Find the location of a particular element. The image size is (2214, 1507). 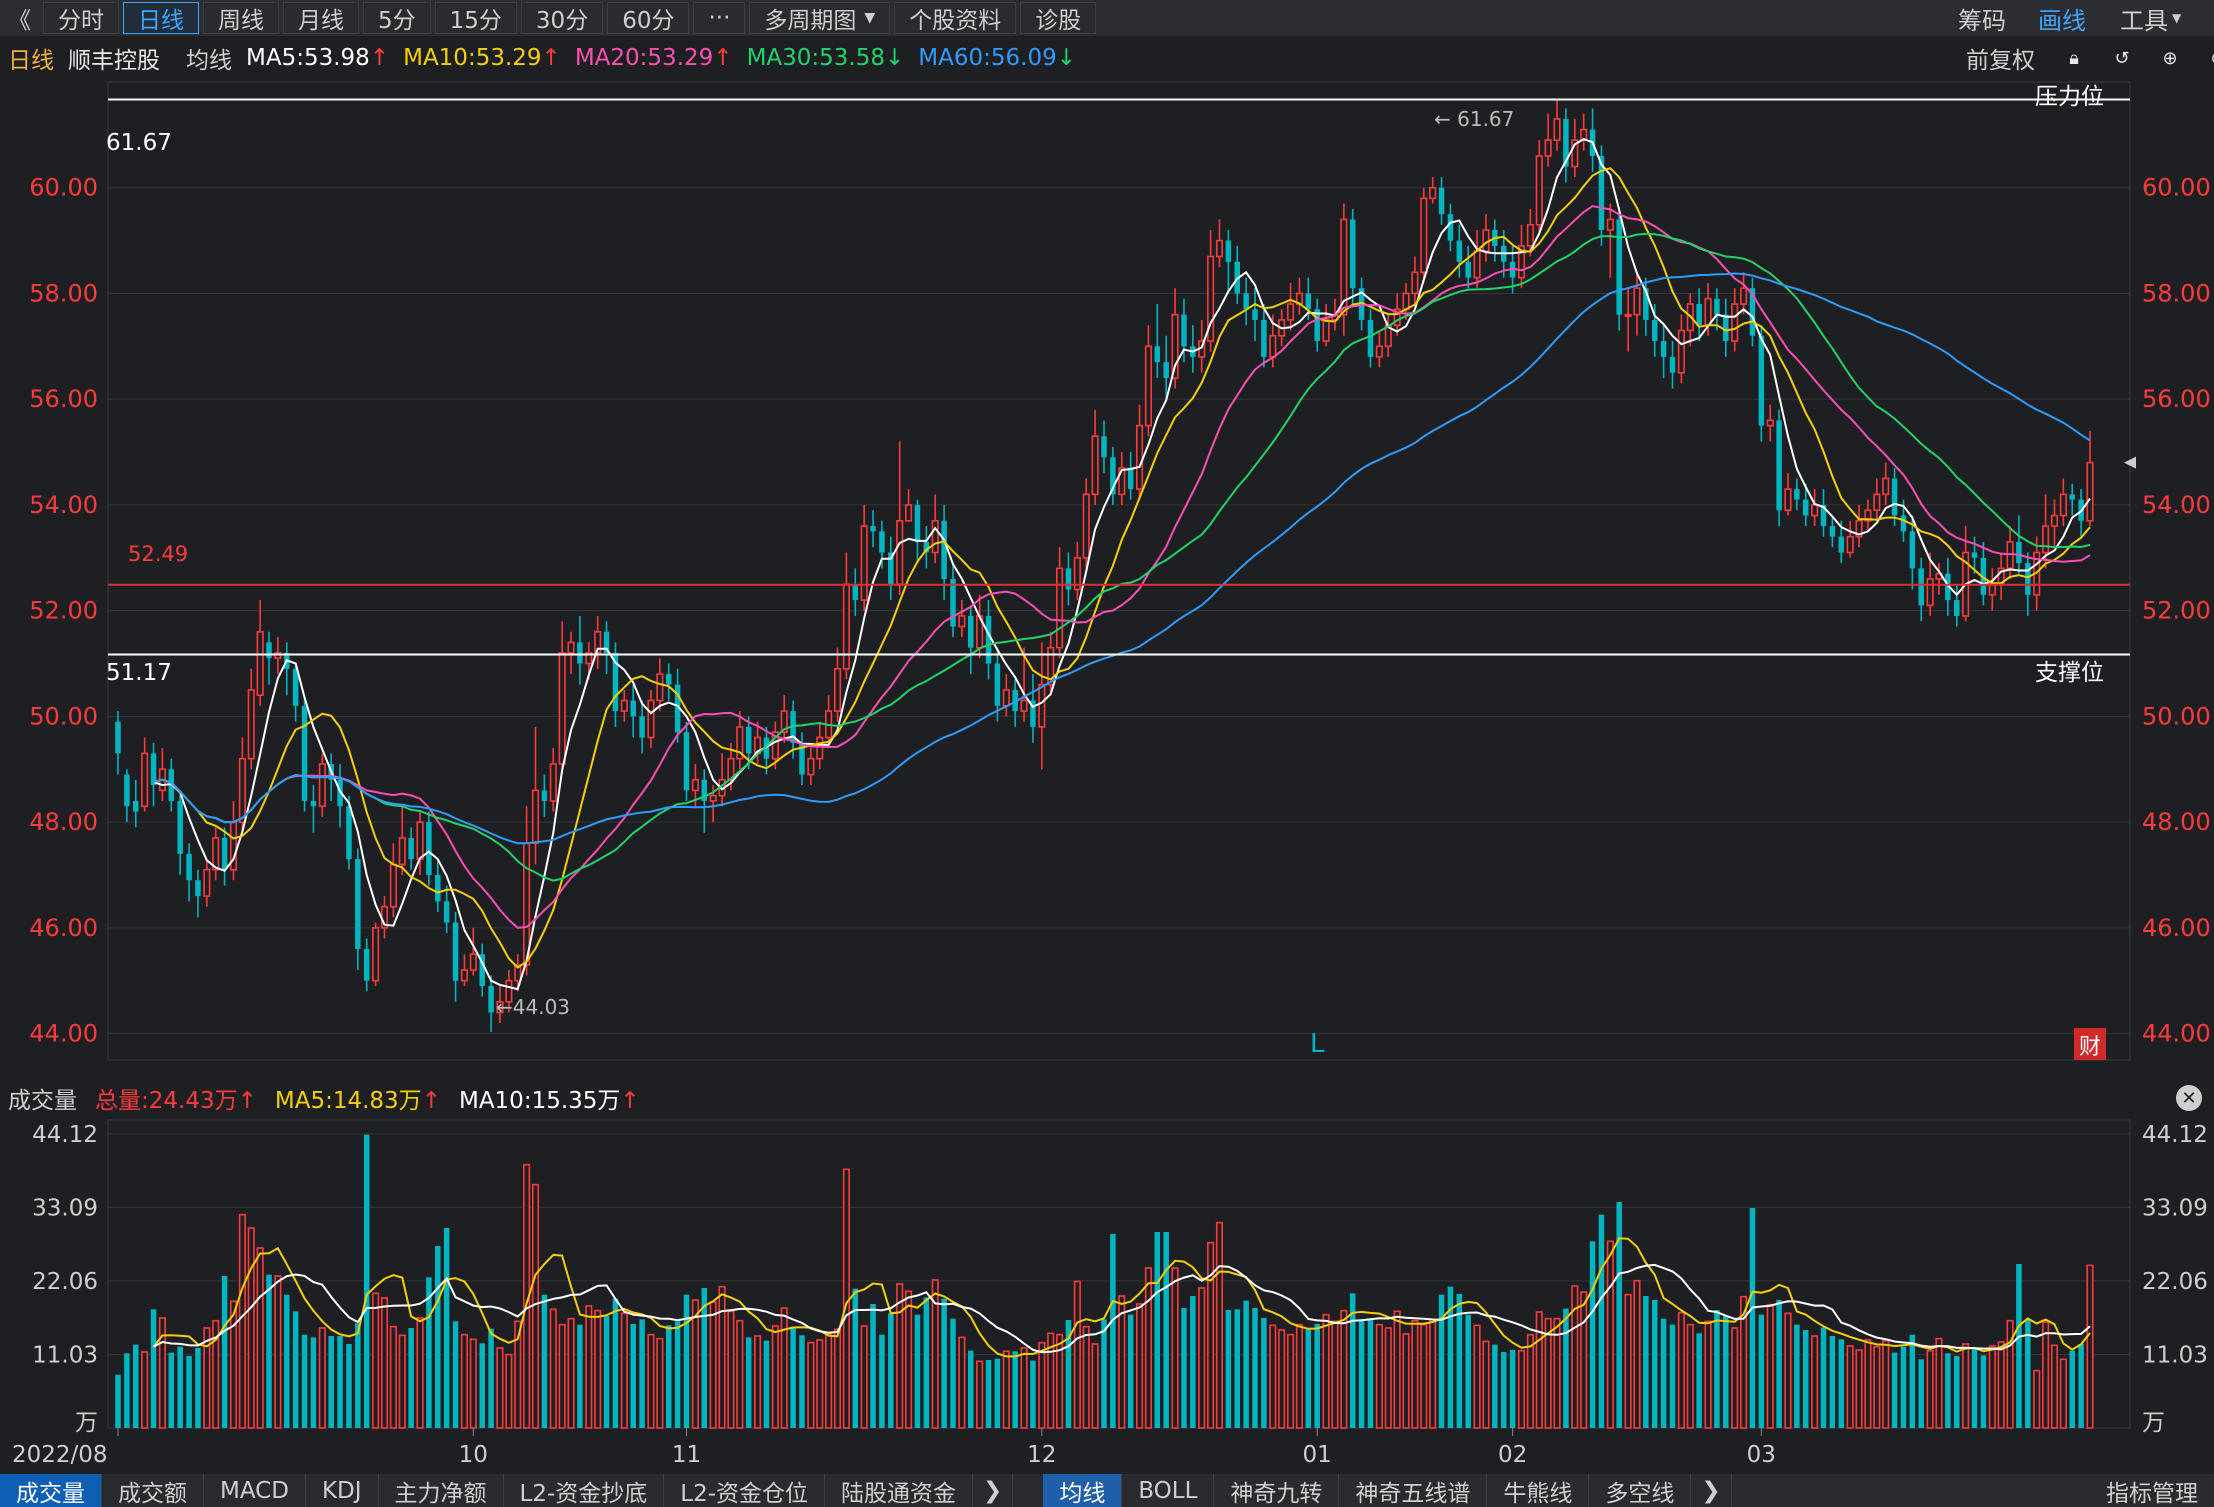

tab-long-short: 多空线 is located at coordinates (1640, 1490).